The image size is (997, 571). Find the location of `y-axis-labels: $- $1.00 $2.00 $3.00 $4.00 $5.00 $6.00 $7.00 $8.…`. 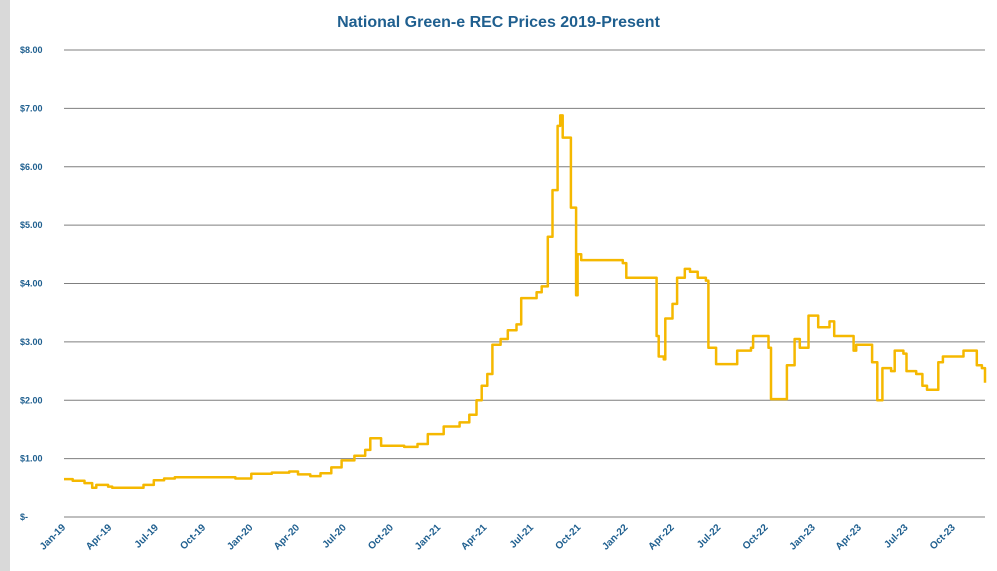

y-axis-labels: $- $1.00 $2.00 $3.00 $4.00 $5.00 $6.00 $7.00 $8.… is located at coordinates (31, 283).